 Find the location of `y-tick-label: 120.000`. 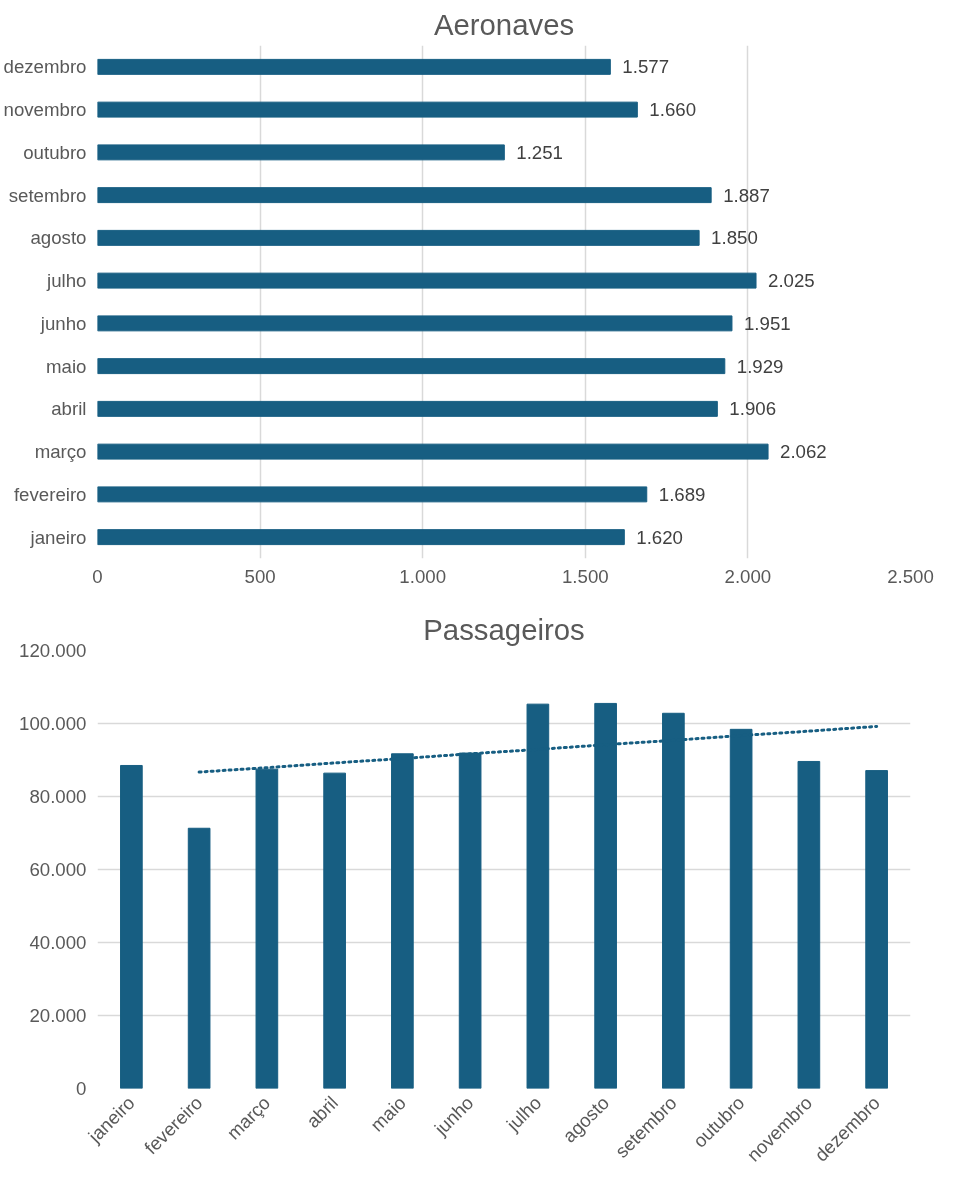

y-tick-label: 120.000 is located at coordinates (53, 650).